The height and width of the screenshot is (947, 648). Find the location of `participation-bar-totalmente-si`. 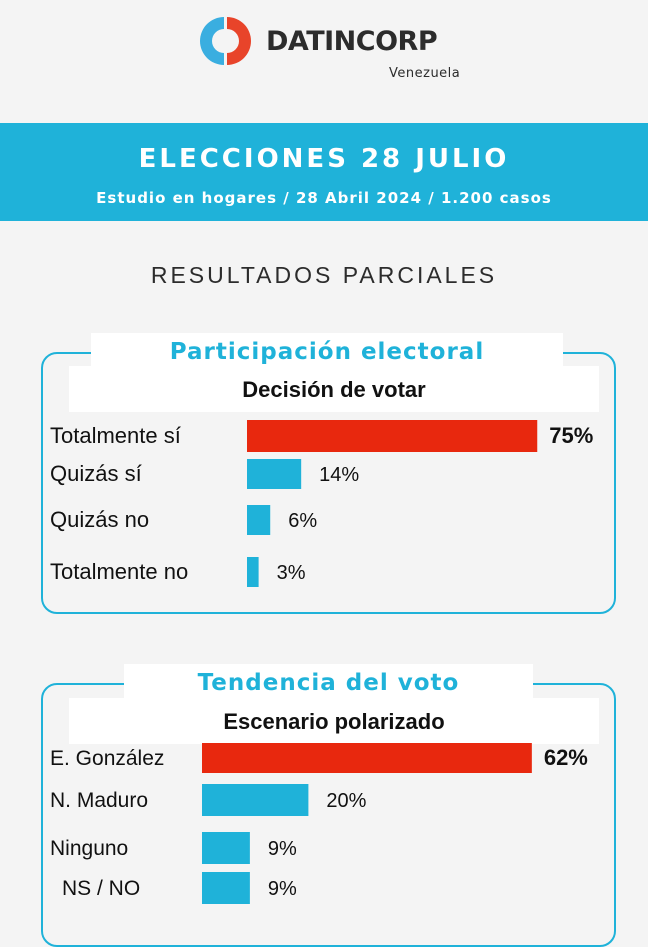

participation-bar-totalmente-si is located at coordinates (392, 436).